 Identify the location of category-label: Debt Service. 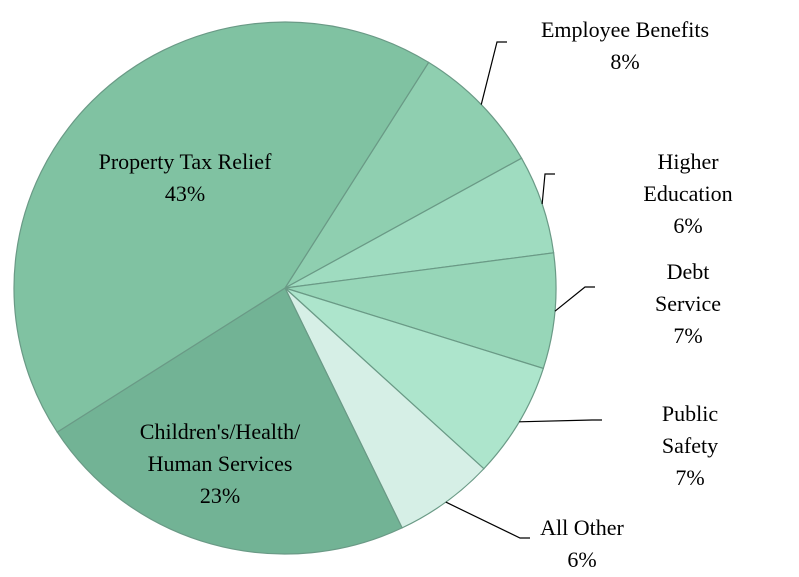
(688, 287).